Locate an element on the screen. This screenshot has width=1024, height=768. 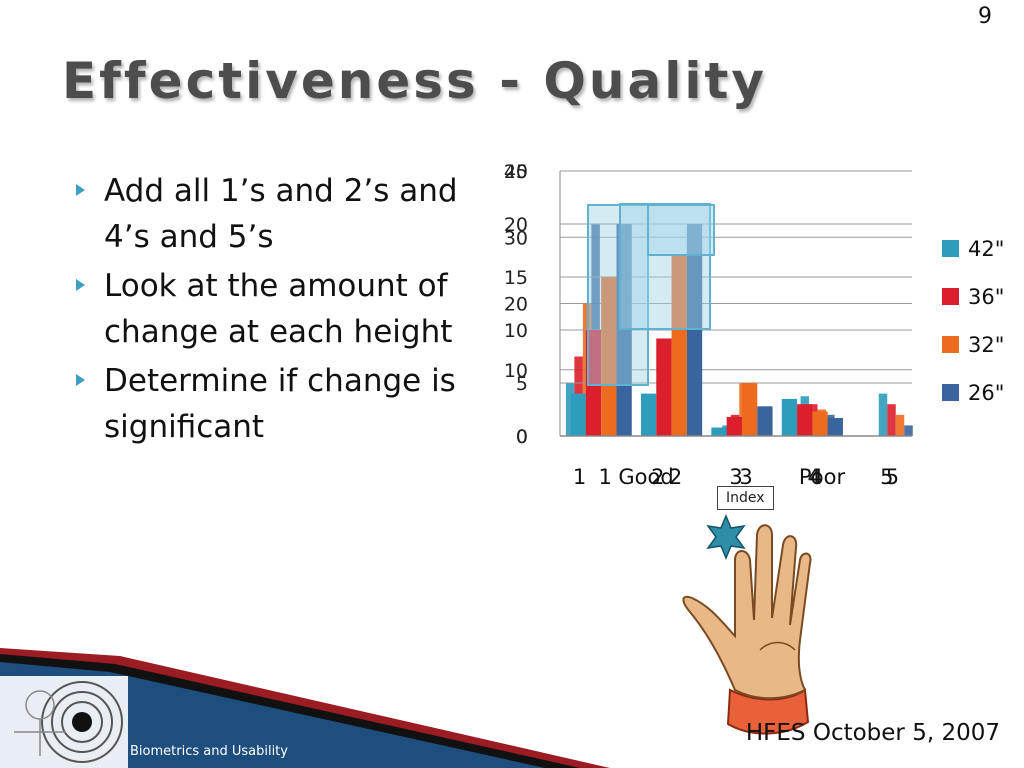
y-tick-label: 30 is located at coordinates (516, 238).